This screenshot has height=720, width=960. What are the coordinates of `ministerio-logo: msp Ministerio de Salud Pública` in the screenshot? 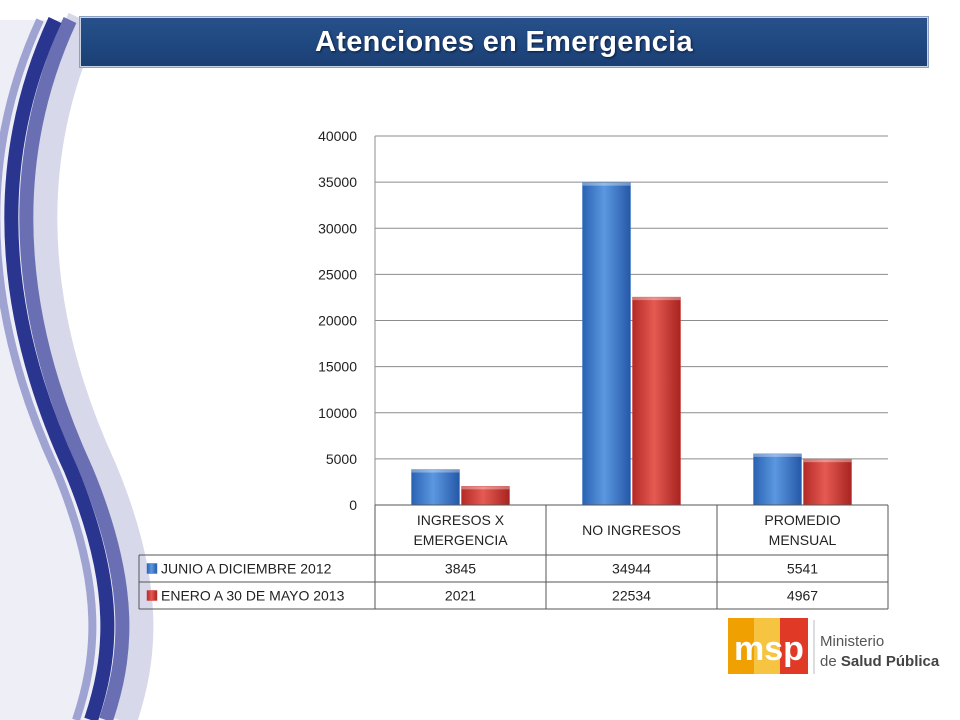 It's located at (834, 646).